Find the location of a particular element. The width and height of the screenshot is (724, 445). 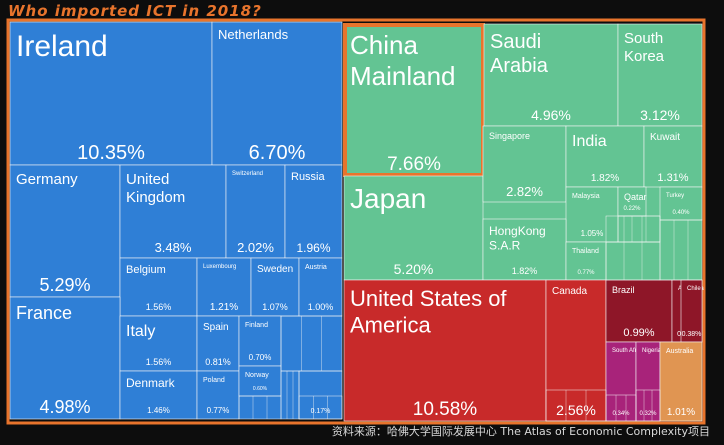

tile-label-sweden: Sweden is located at coordinates (275, 269).